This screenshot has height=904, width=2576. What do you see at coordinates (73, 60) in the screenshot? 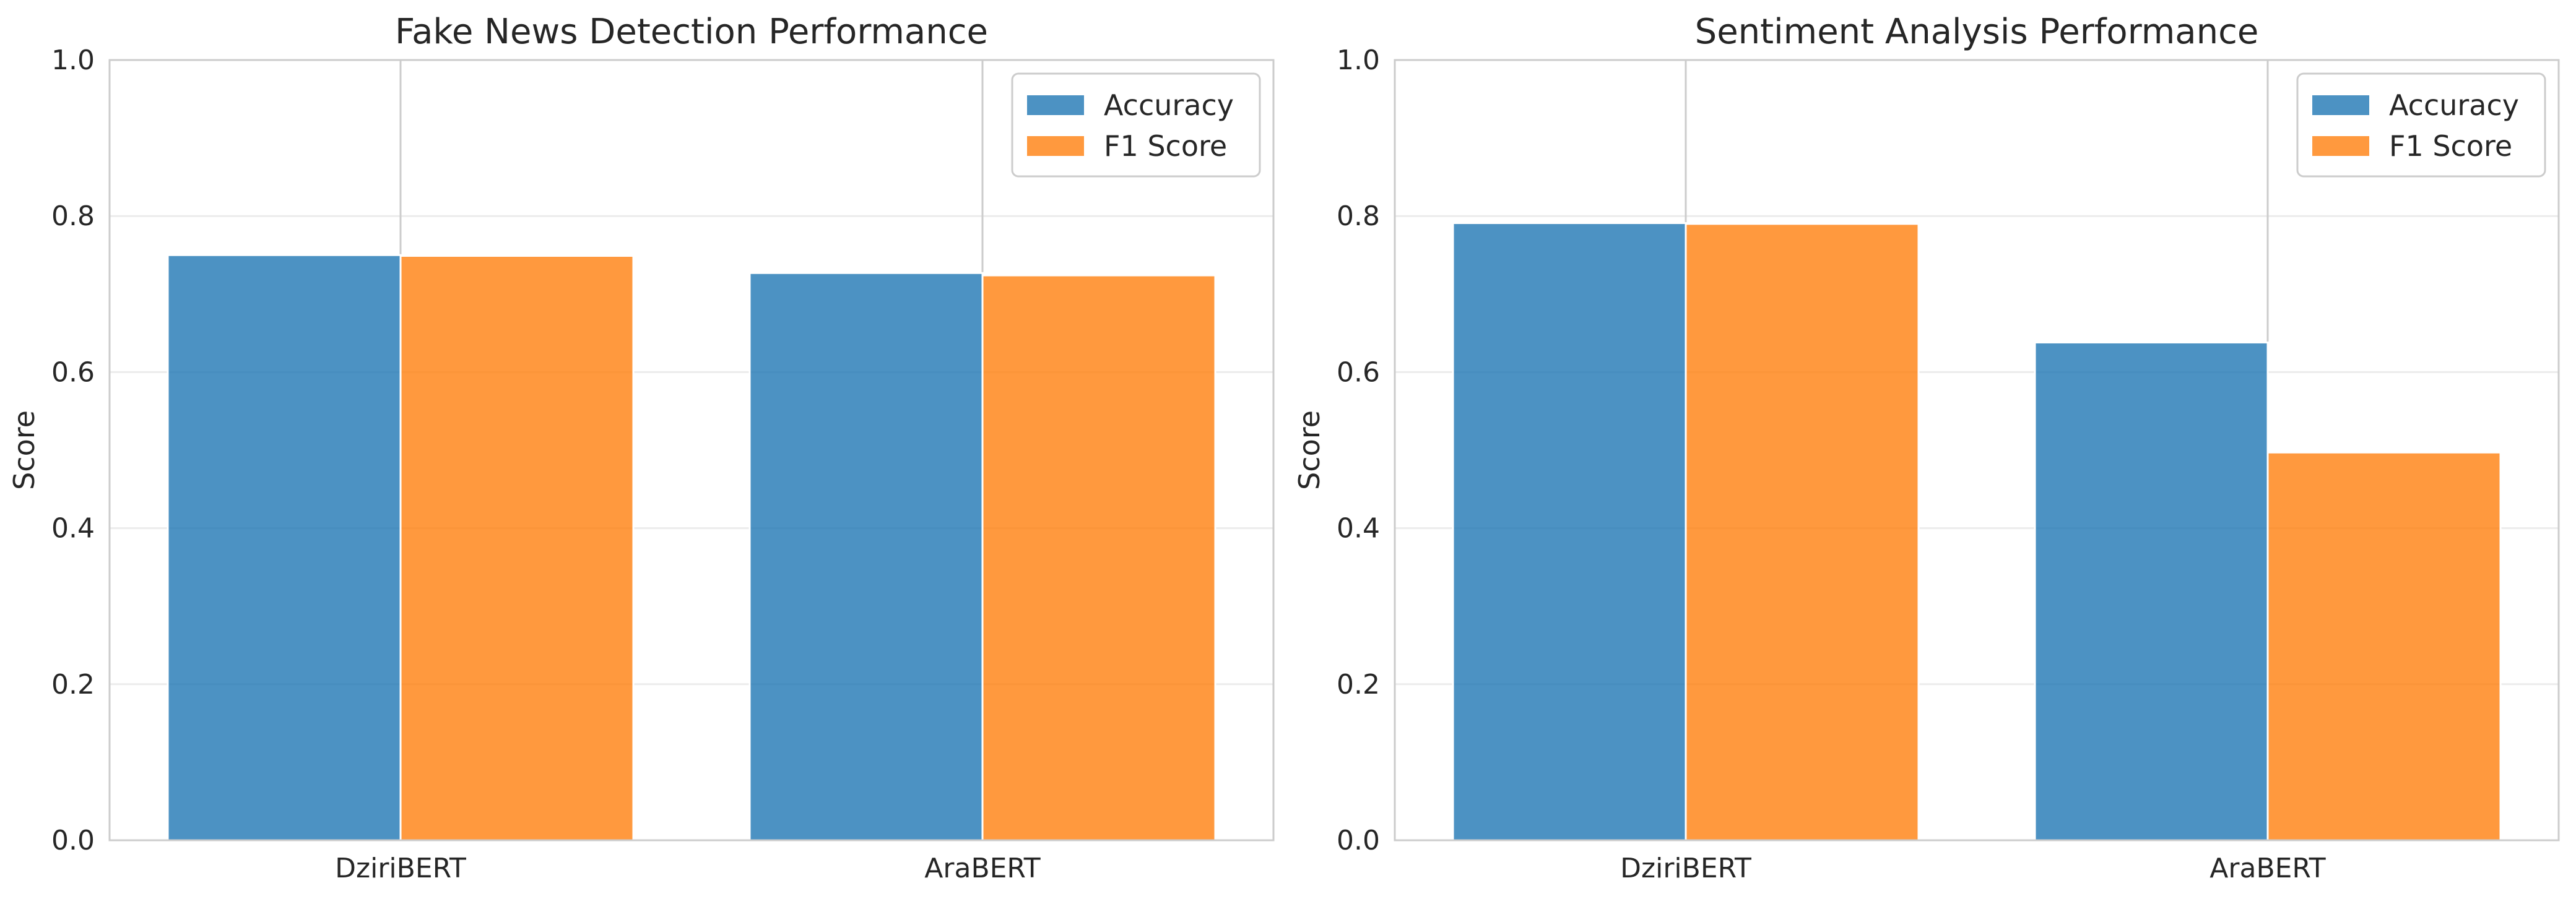
I see `fake-news-y-tick-label: 1.0` at bounding box center [73, 60].